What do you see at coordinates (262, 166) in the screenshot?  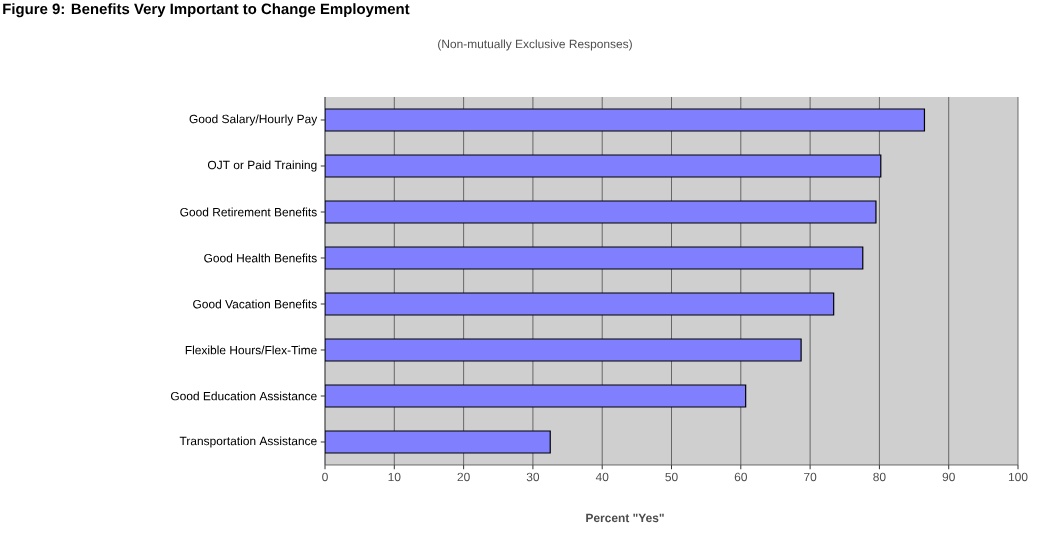 I see `y-tick-label: OJT or Paid Training` at bounding box center [262, 166].